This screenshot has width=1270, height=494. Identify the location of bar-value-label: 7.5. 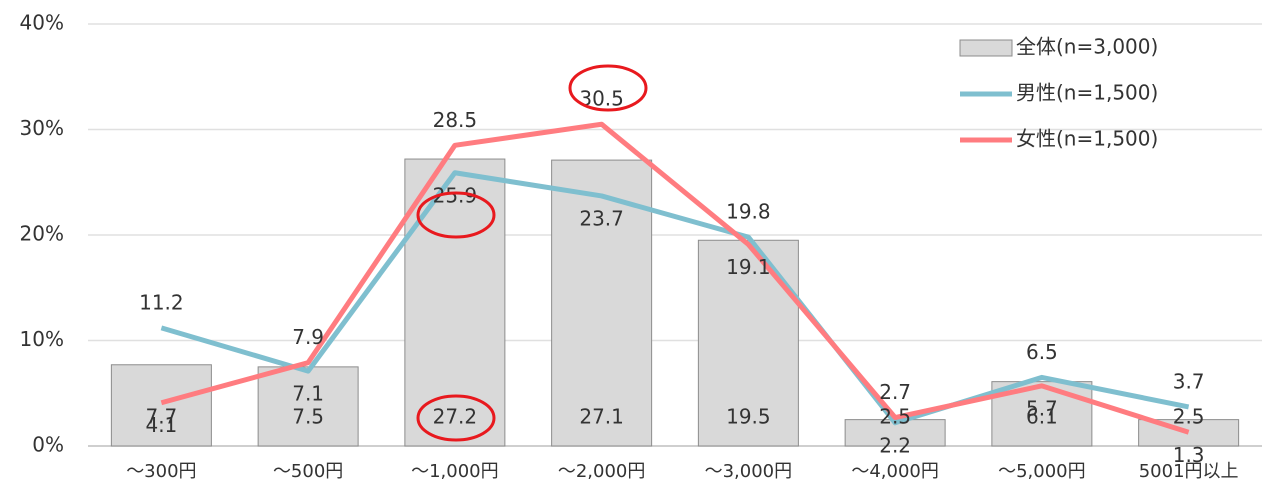
(308, 417).